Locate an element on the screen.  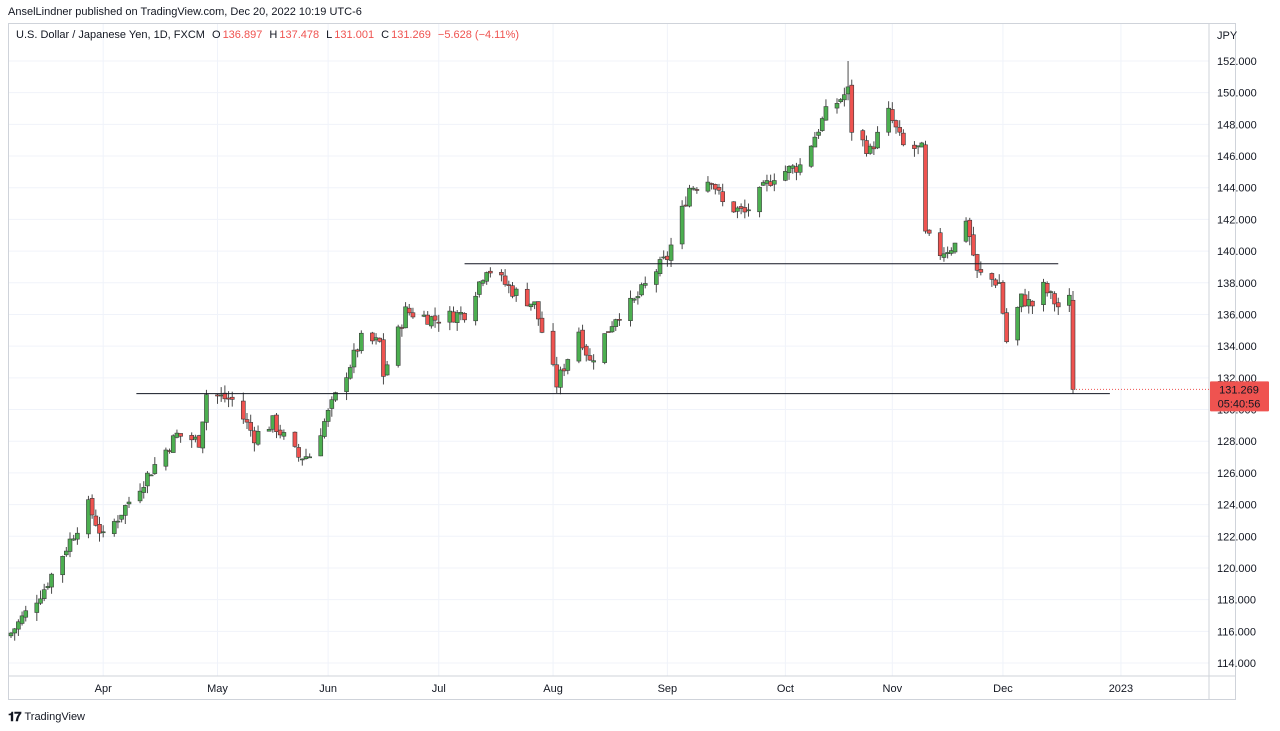
price-tick-label: 124.000 is located at coordinates (1237, 506).